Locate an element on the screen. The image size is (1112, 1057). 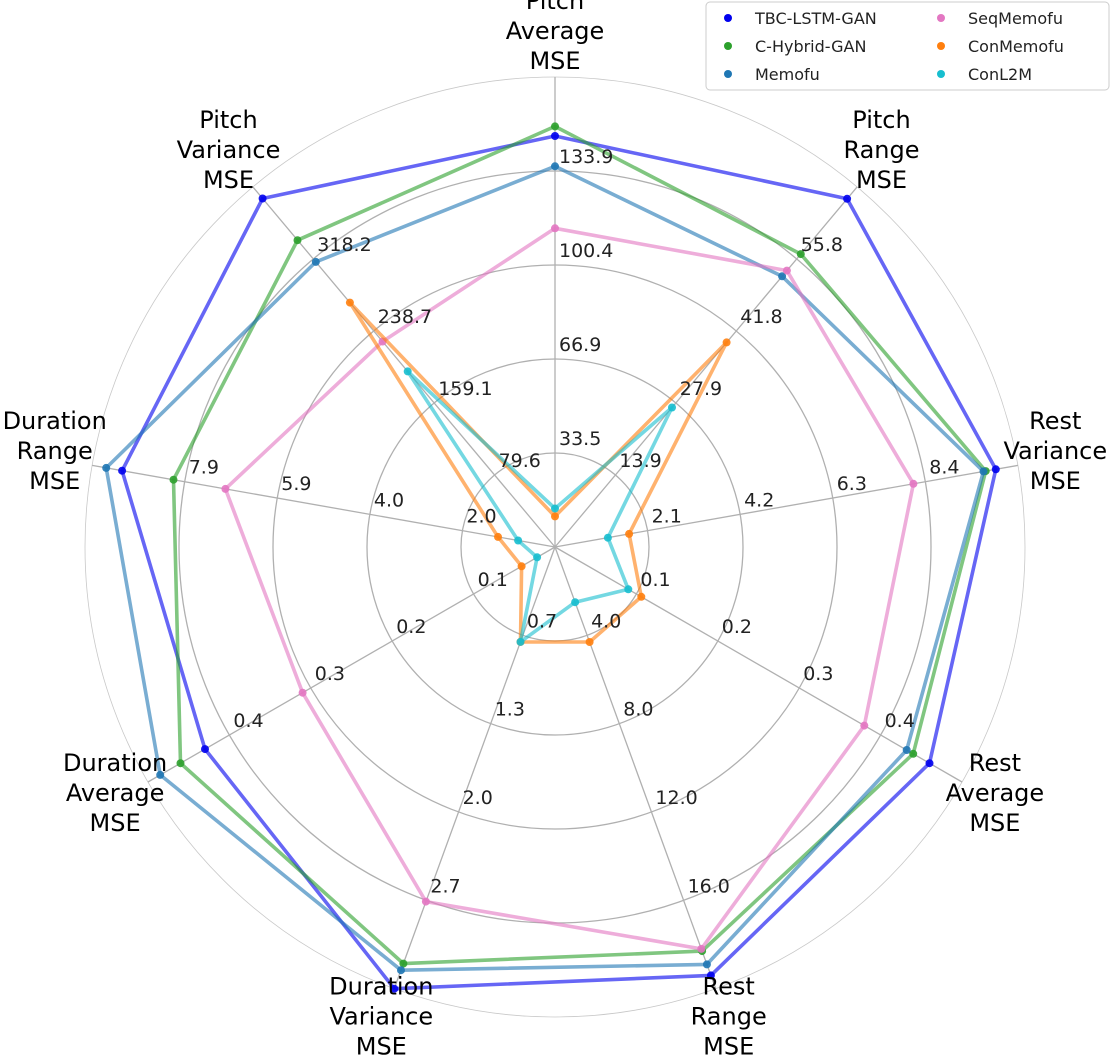
axis-label: Rest Average MSE is located at coordinates (995, 793).